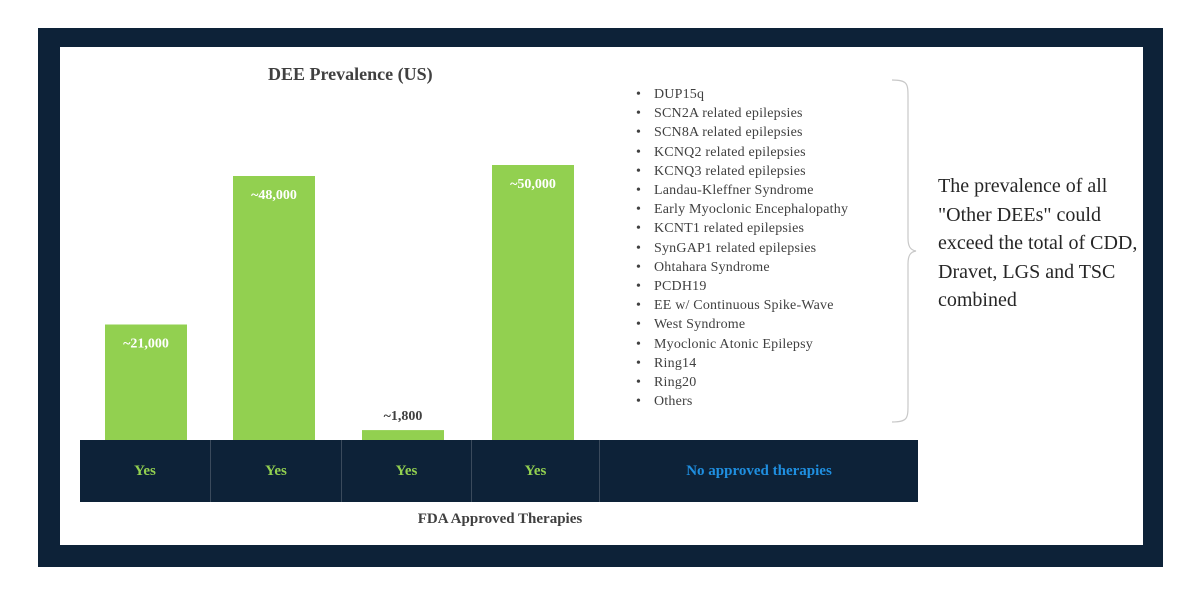 This screenshot has width=1201, height=610. Describe the element at coordinates (742, 152) in the screenshot. I see `list-item: KCNQ2 related epilepsies` at that location.